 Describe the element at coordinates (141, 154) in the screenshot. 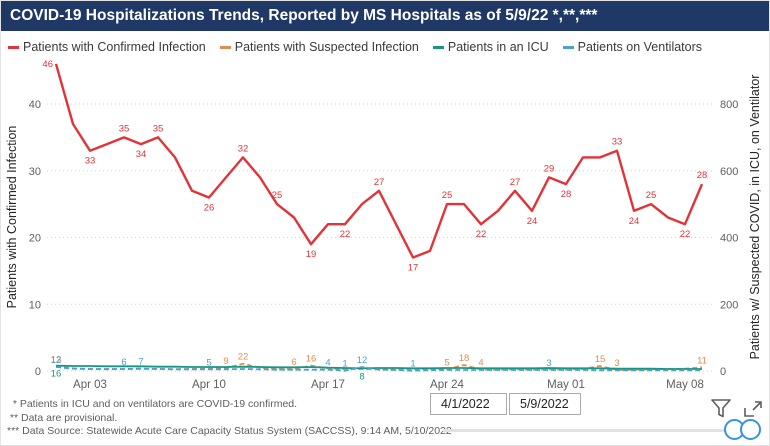

I see `data-label: 34` at that location.